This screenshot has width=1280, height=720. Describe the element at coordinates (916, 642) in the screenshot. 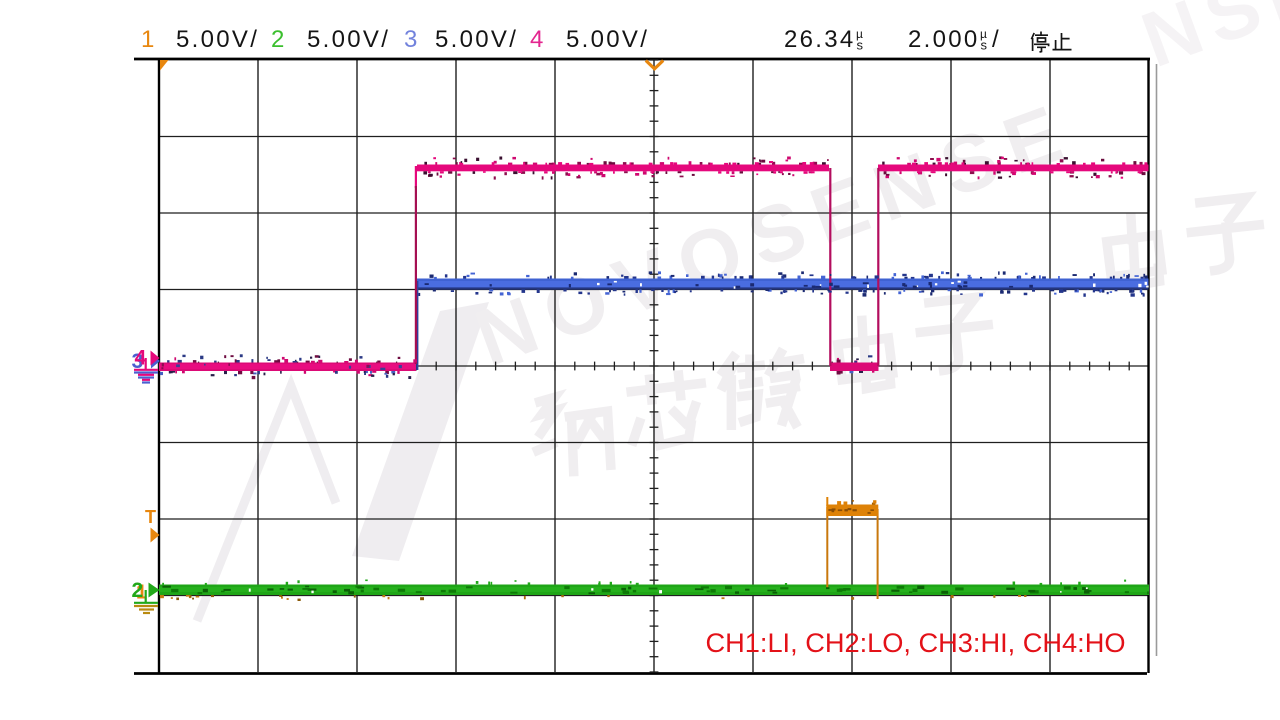

I see `svg-text: CH1:LI, CH2:LO, CH3:HI, CH4:HO` at that location.